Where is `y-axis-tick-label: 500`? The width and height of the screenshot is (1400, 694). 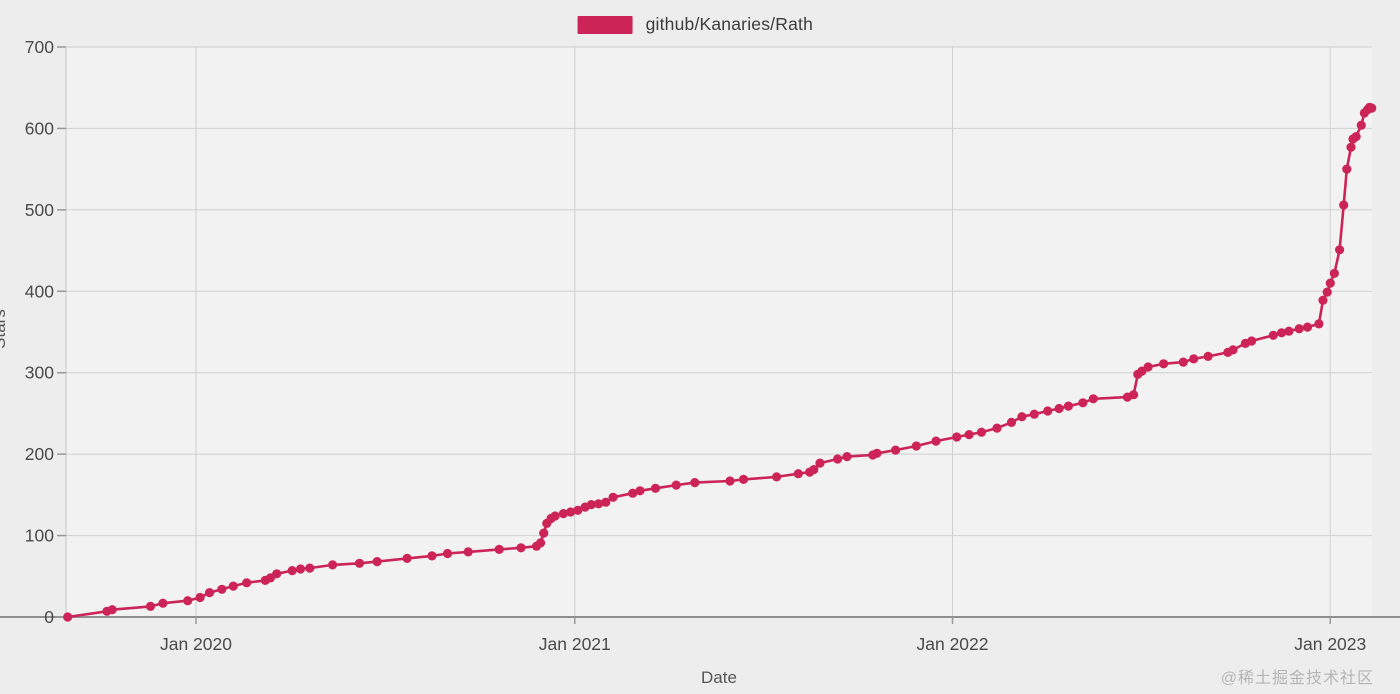
y-axis-tick-label: 500 is located at coordinates (39, 210).